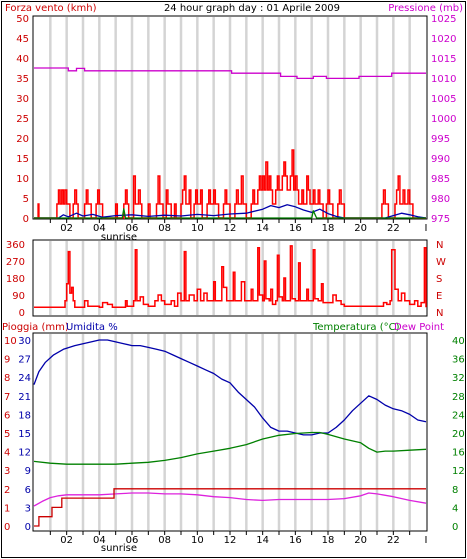 The image size is (467, 559). What do you see at coordinates (26, 199) in the screenshot?
I see `wind-tick-label: 5` at bounding box center [26, 199].